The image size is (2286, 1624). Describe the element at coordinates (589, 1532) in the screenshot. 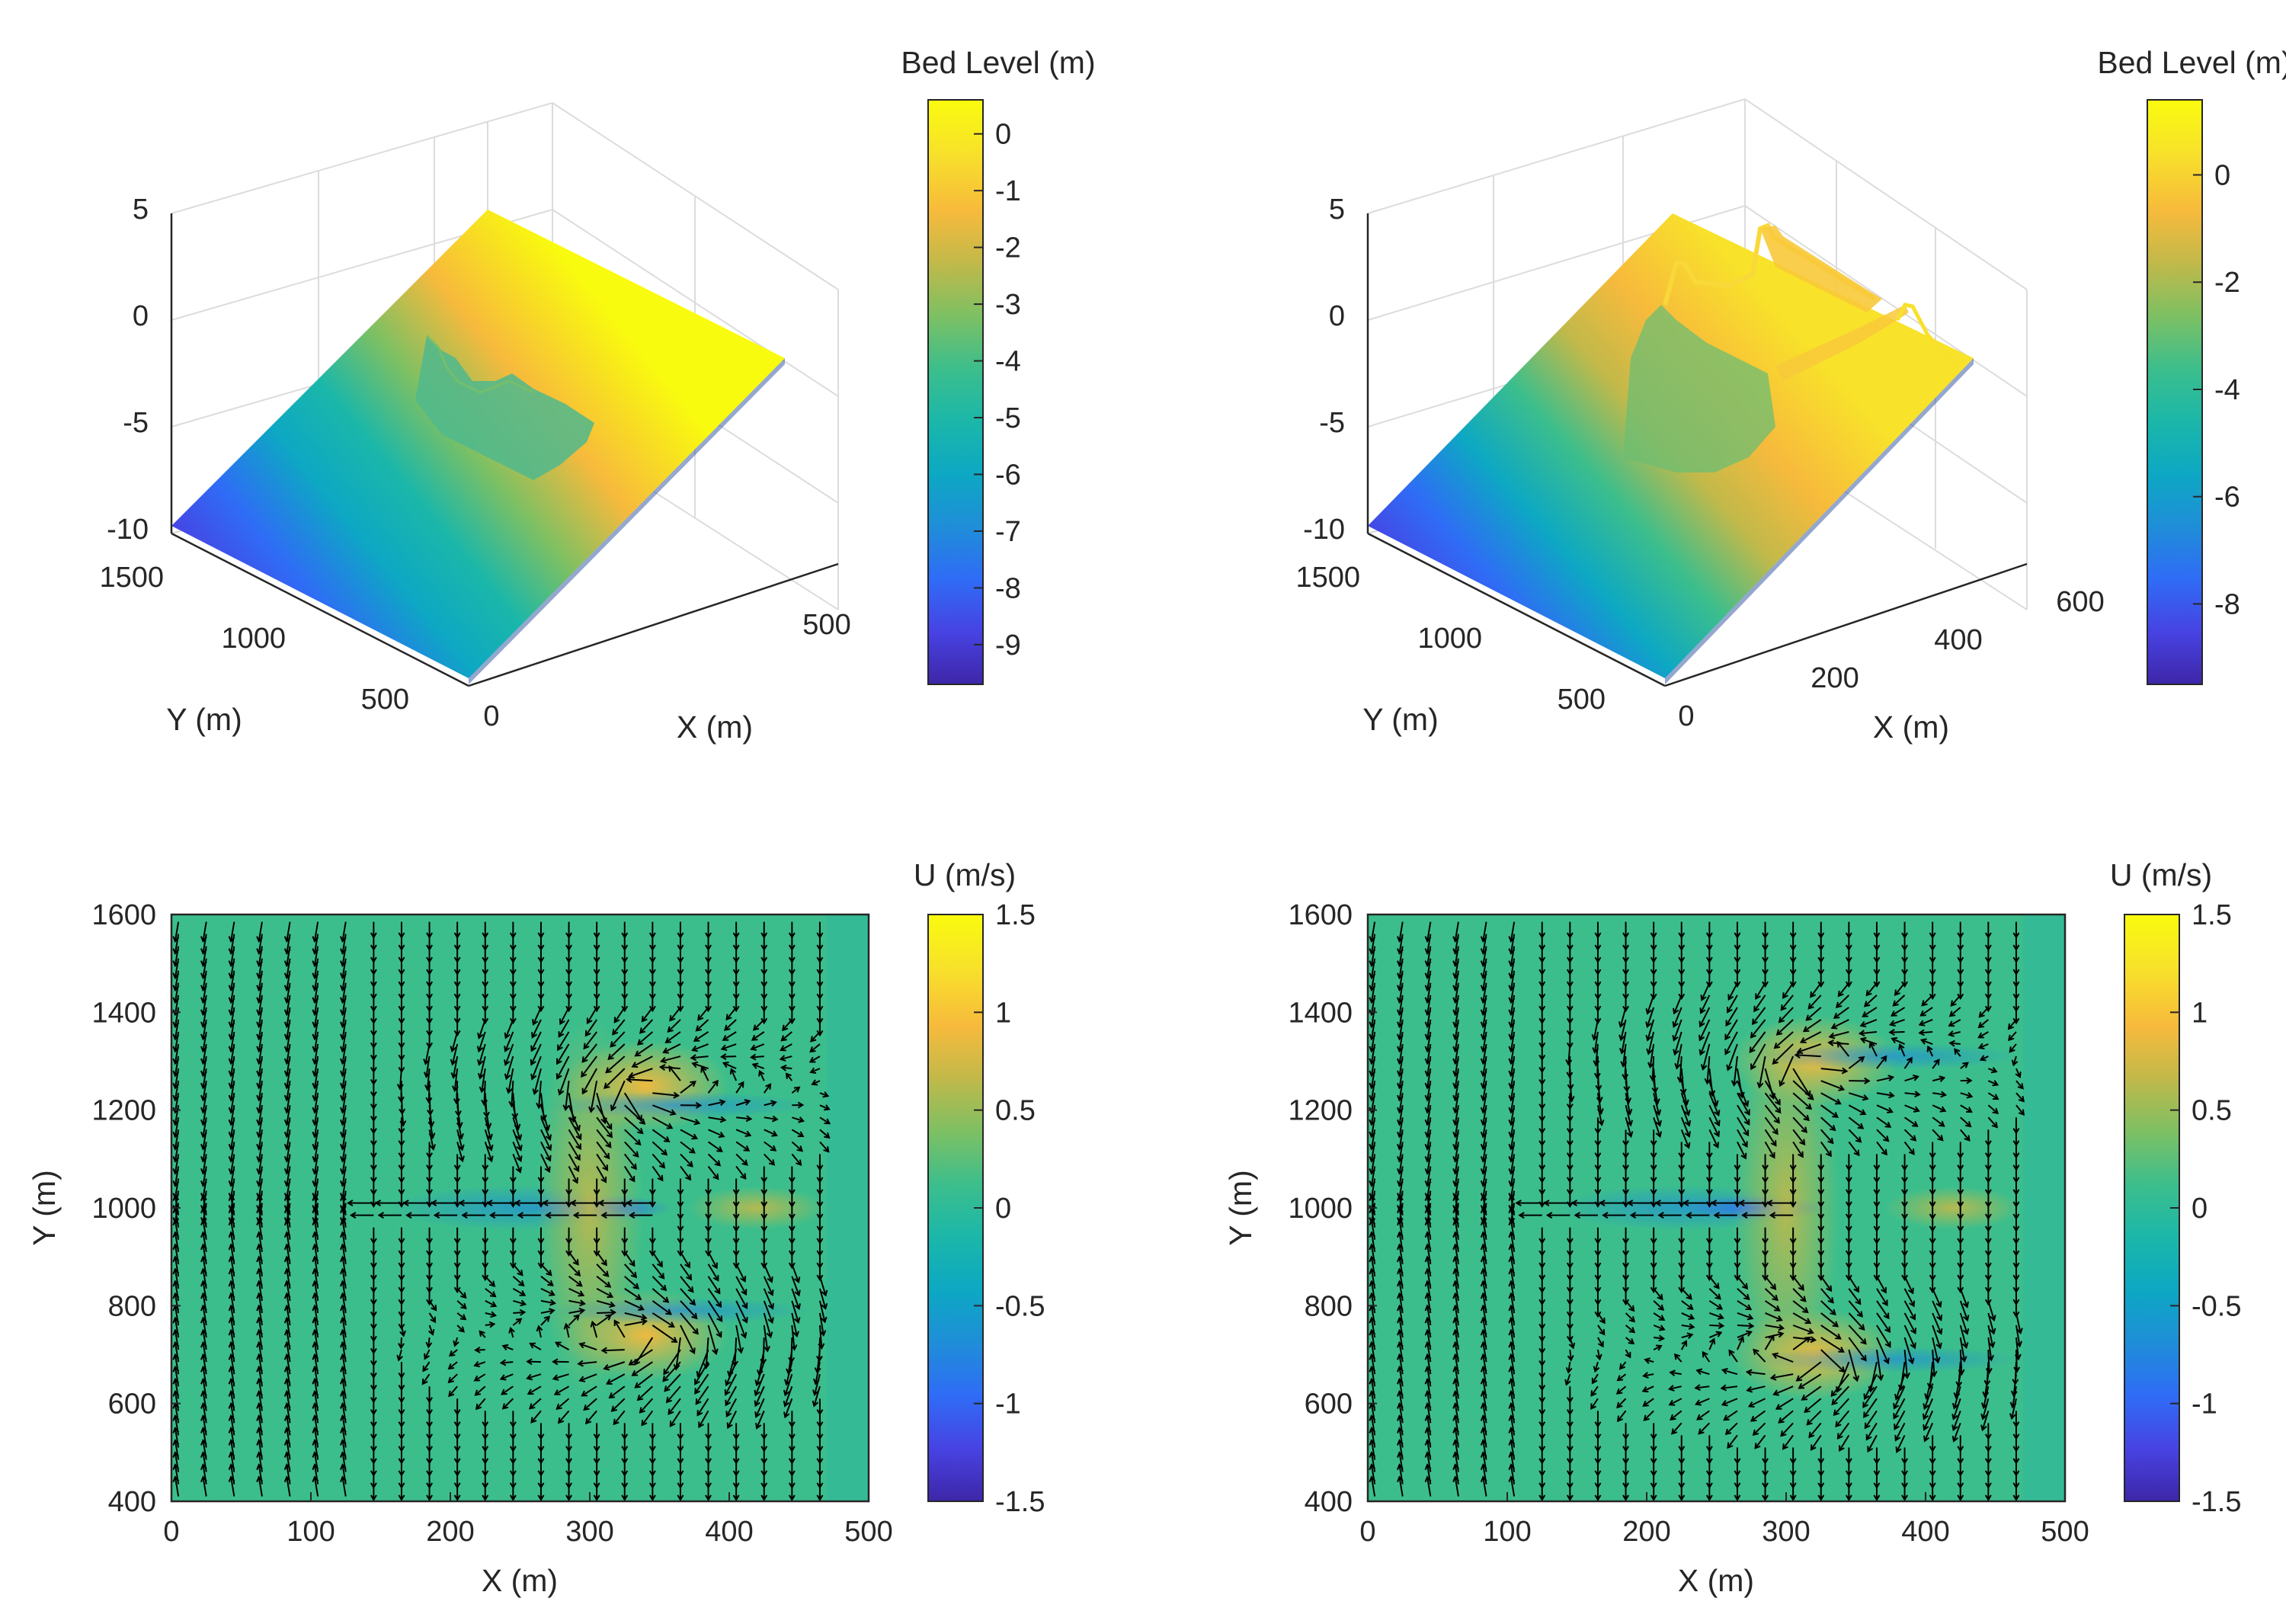

I see `x-tick-label: 300` at that location.